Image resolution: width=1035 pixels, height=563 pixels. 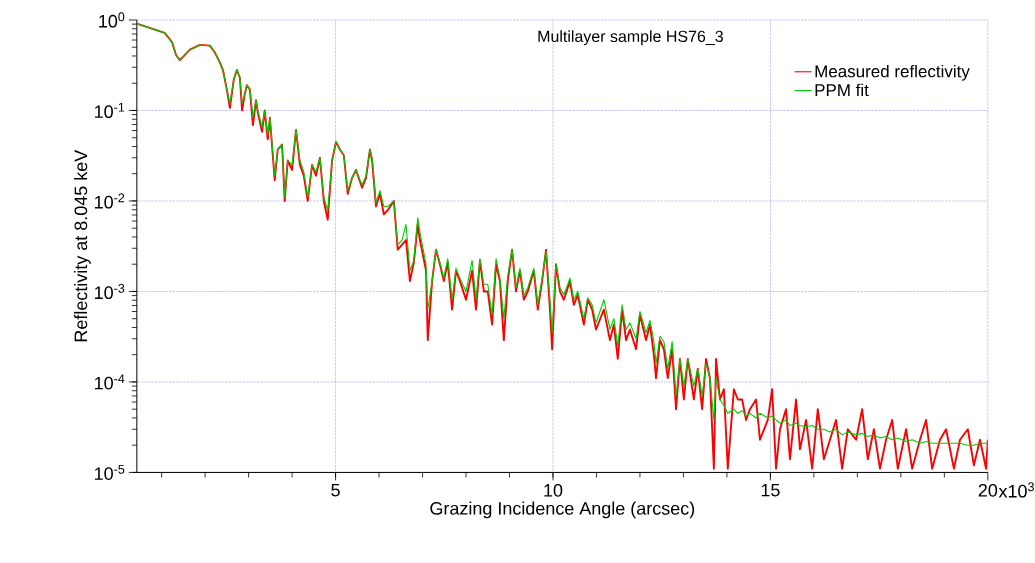 I want to click on text: Multilayer sample HS76_3, so click(x=630, y=38).